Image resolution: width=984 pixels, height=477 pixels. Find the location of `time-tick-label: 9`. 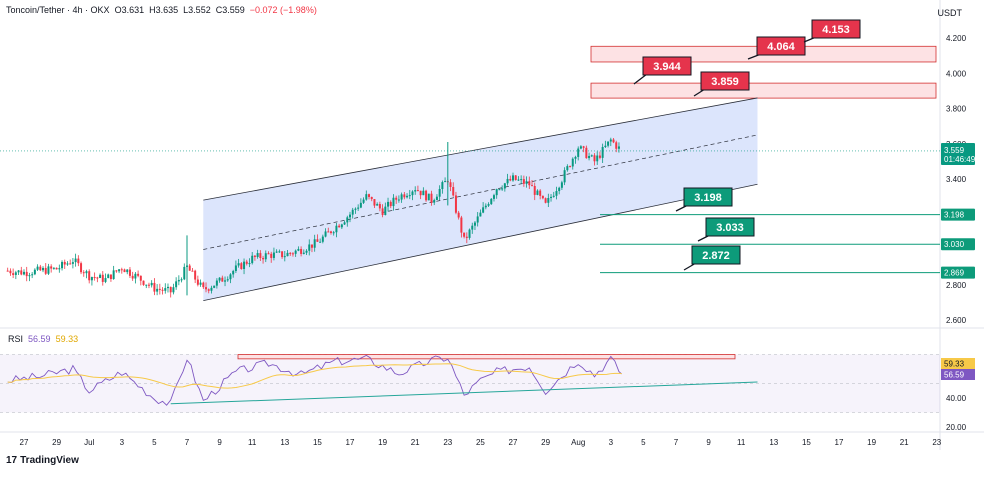

time-tick-label: 9 is located at coordinates (219, 442).